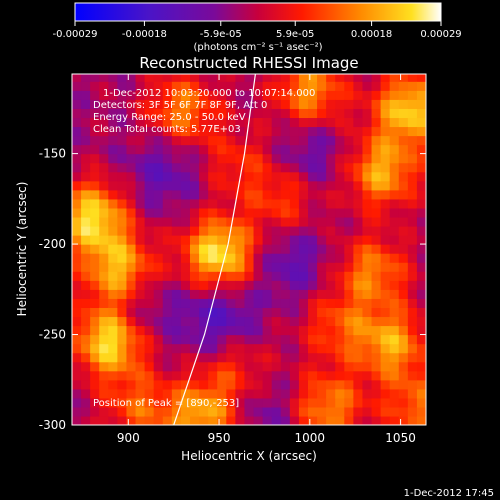 The height and width of the screenshot is (500, 500). What do you see at coordinates (209, 93) in the screenshot?
I see `annotation-time: 1-Dec-2012 10:03:20.000 to 10:07:14.000` at bounding box center [209, 93].